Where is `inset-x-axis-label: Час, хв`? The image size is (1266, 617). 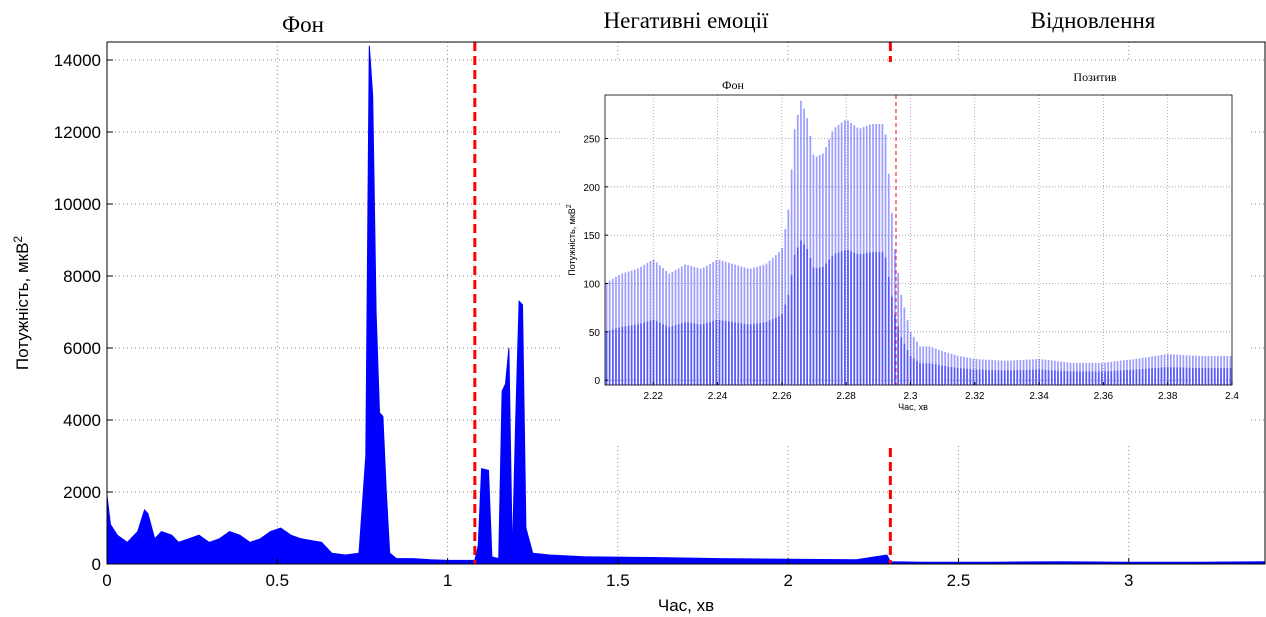
inset-x-axis-label: Час, хв is located at coordinates (913, 407).